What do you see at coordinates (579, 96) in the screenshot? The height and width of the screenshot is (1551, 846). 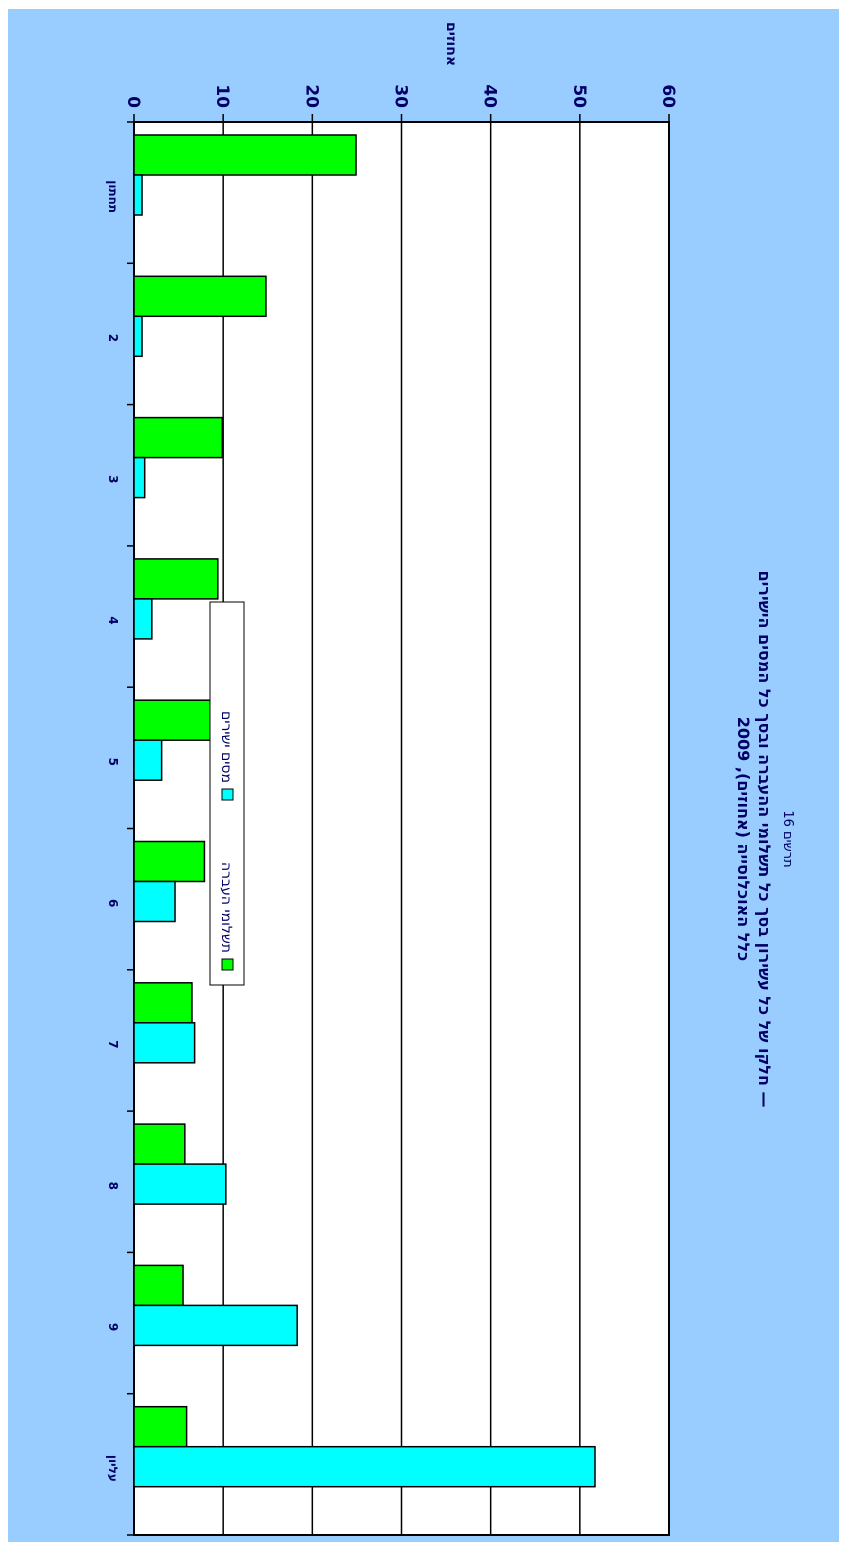 I see `value-tick-label: 50` at bounding box center [579, 96].